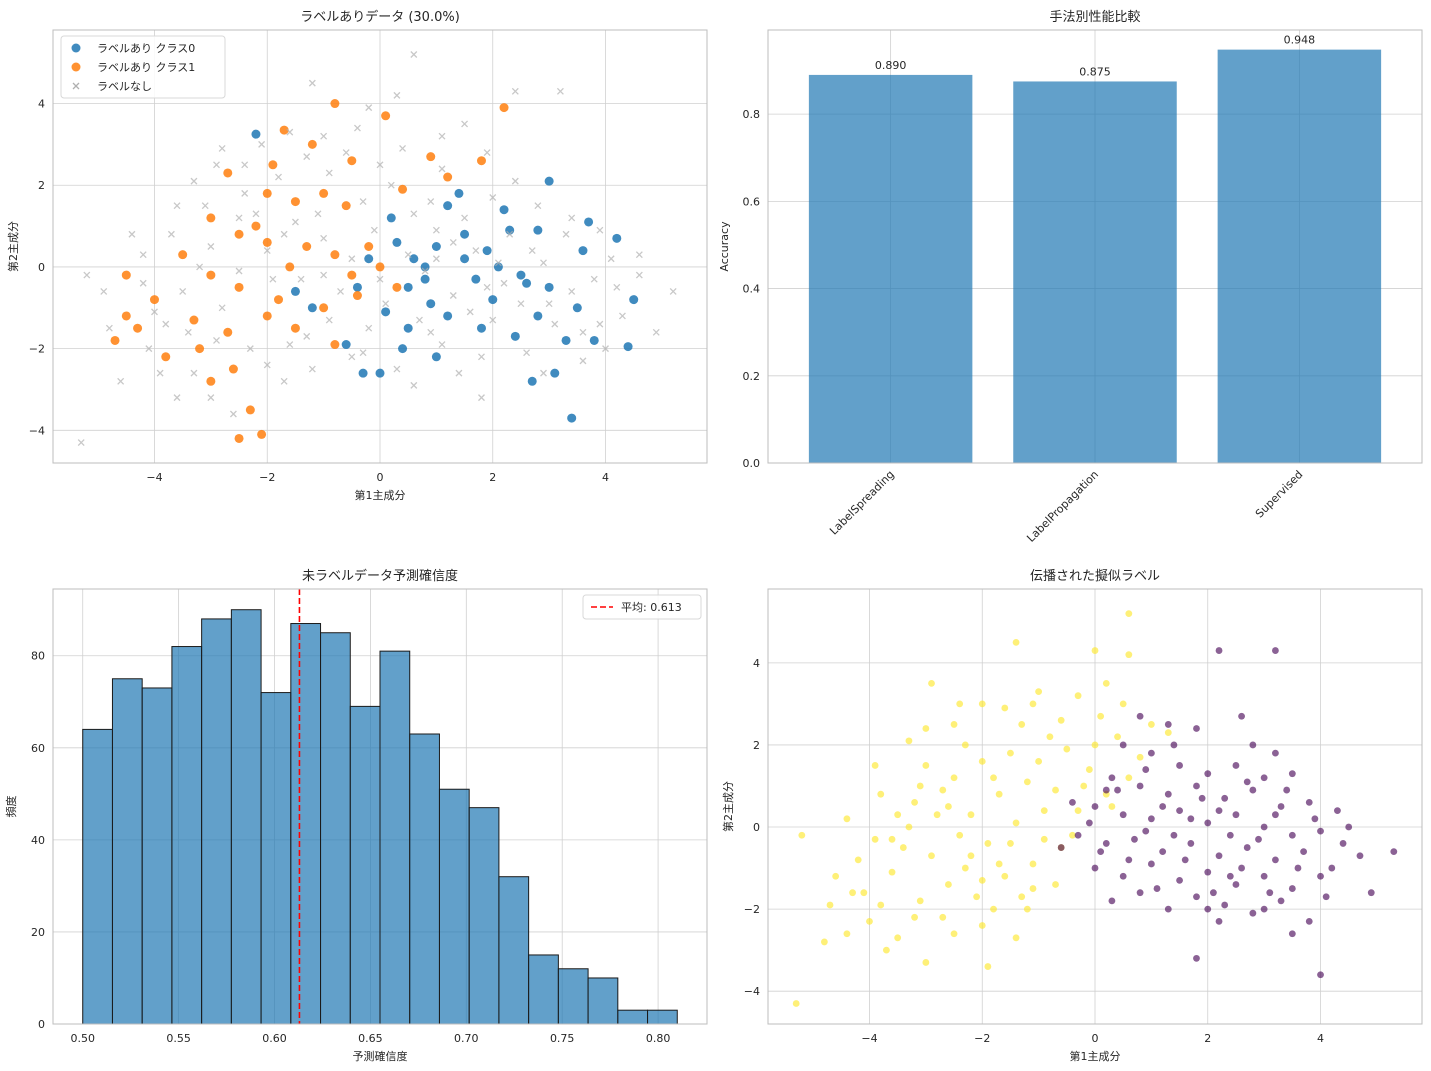 Image resolution: width=1431 pixels, height=1071 pixels. What do you see at coordinates (605, 477) in the screenshot?
I see `x-tick-label: 4` at bounding box center [605, 477].